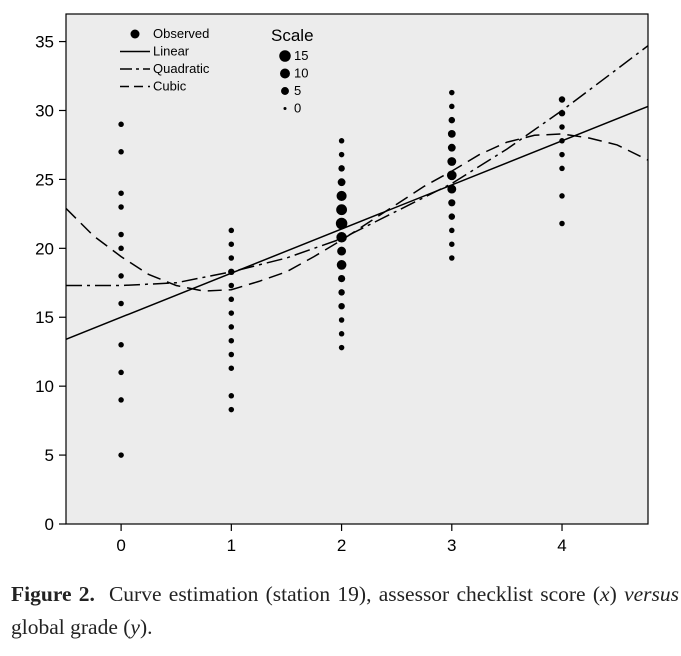 This screenshot has width=681, height=656. Describe the element at coordinates (135, 34) in the screenshot. I see `legend-symbol-observed` at that location.